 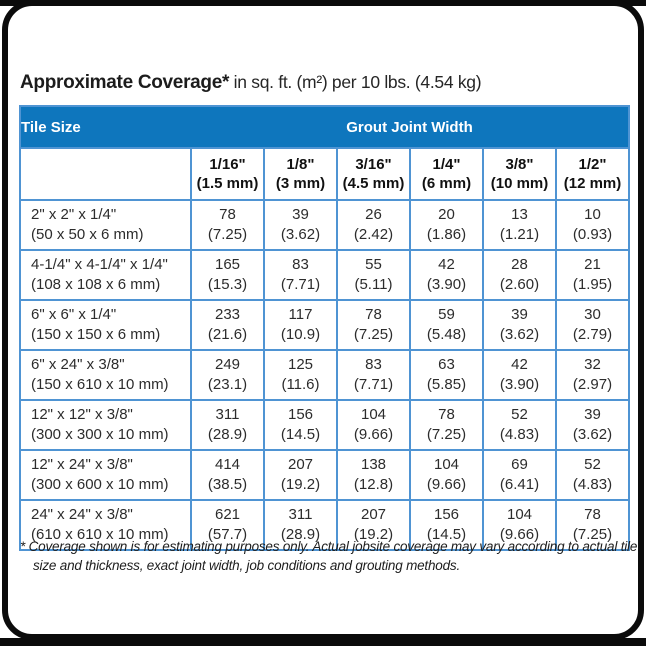 I want to click on coverage-cell: 63 (5.85), so click(x=446, y=375).